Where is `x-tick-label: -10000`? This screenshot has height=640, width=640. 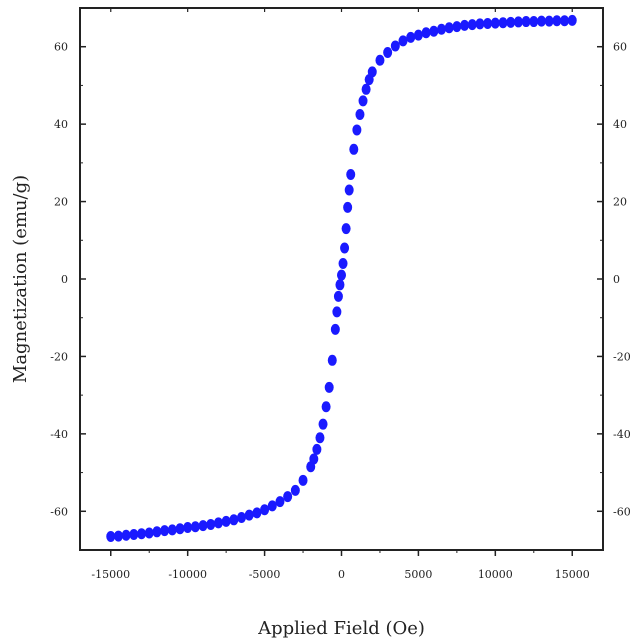
x-tick-label: -10000 is located at coordinates (187, 574).